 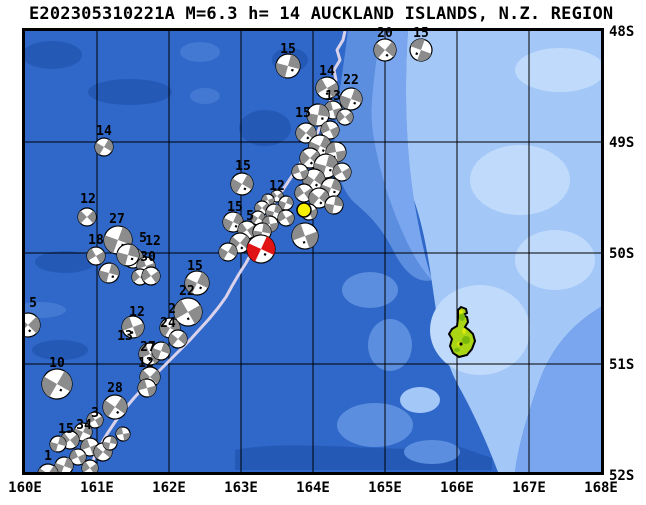 What do you see at coordinates (457, 488) in the screenshot?
I see `longitude-label: 166E` at bounding box center [457, 488].